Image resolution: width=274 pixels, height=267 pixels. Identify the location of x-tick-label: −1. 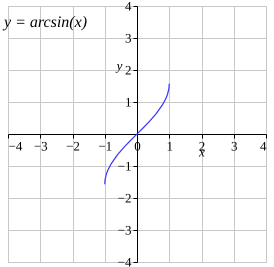
(105, 146).